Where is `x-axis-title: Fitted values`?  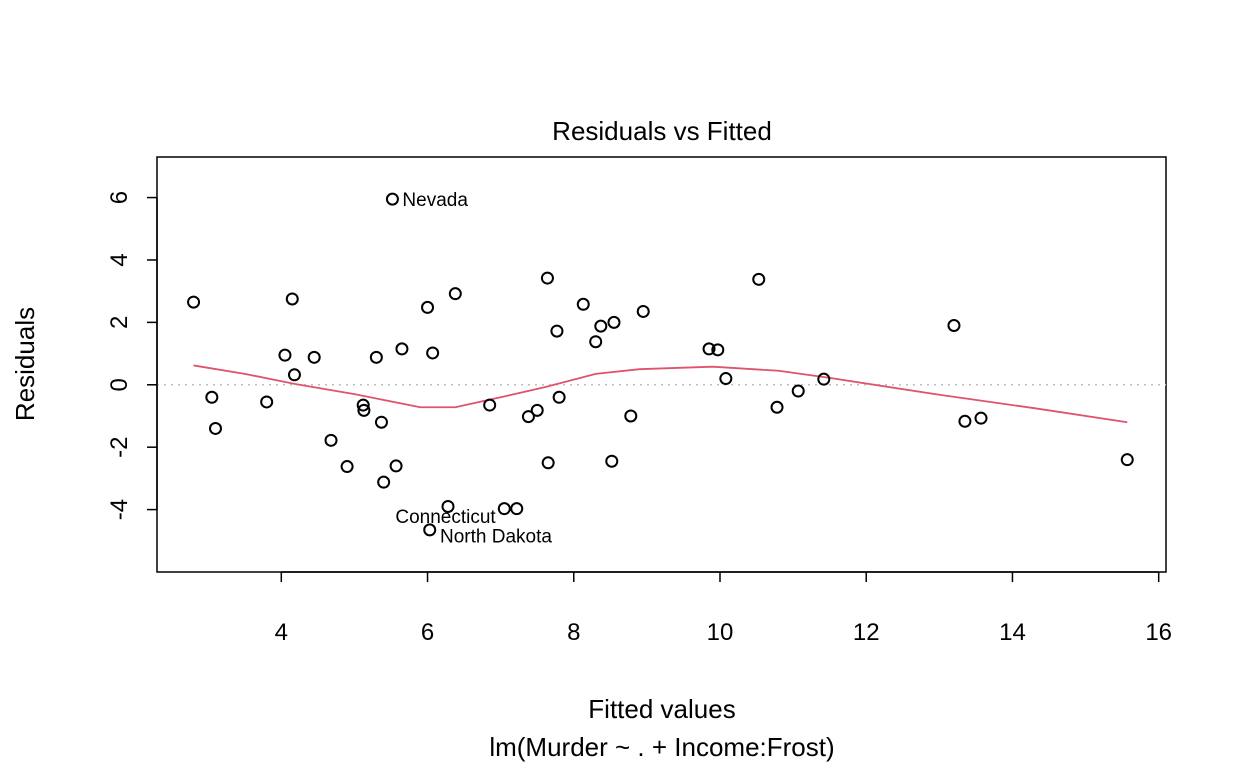 x-axis-title: Fitted values is located at coordinates (661, 709).